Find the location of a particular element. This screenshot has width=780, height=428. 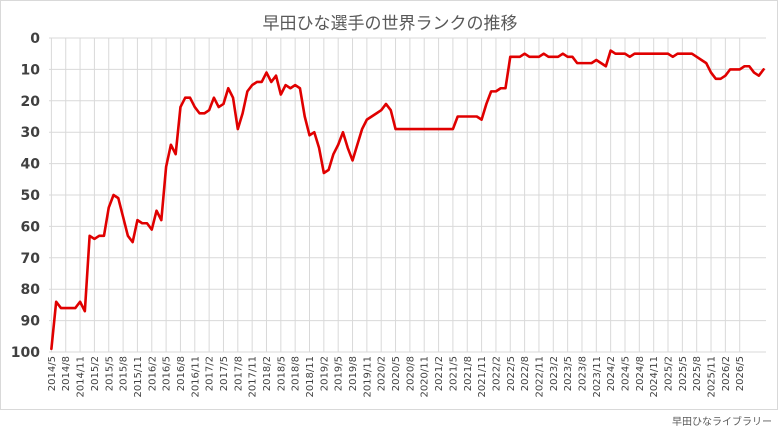

x-tick-label: 2016/5 is located at coordinates (167, 373).